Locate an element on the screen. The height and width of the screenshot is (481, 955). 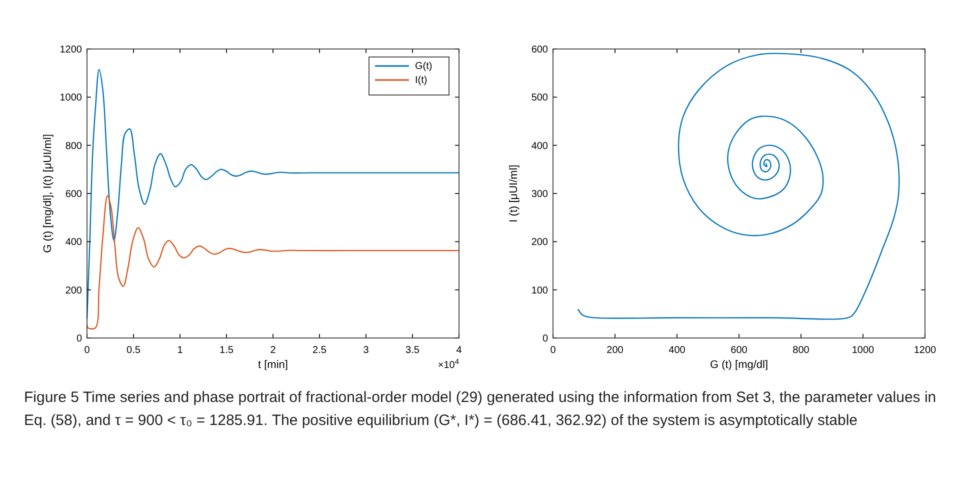
y-axis-title: G (t) [mg/dl], I(t) [μUI/ml] is located at coordinates (48, 193).